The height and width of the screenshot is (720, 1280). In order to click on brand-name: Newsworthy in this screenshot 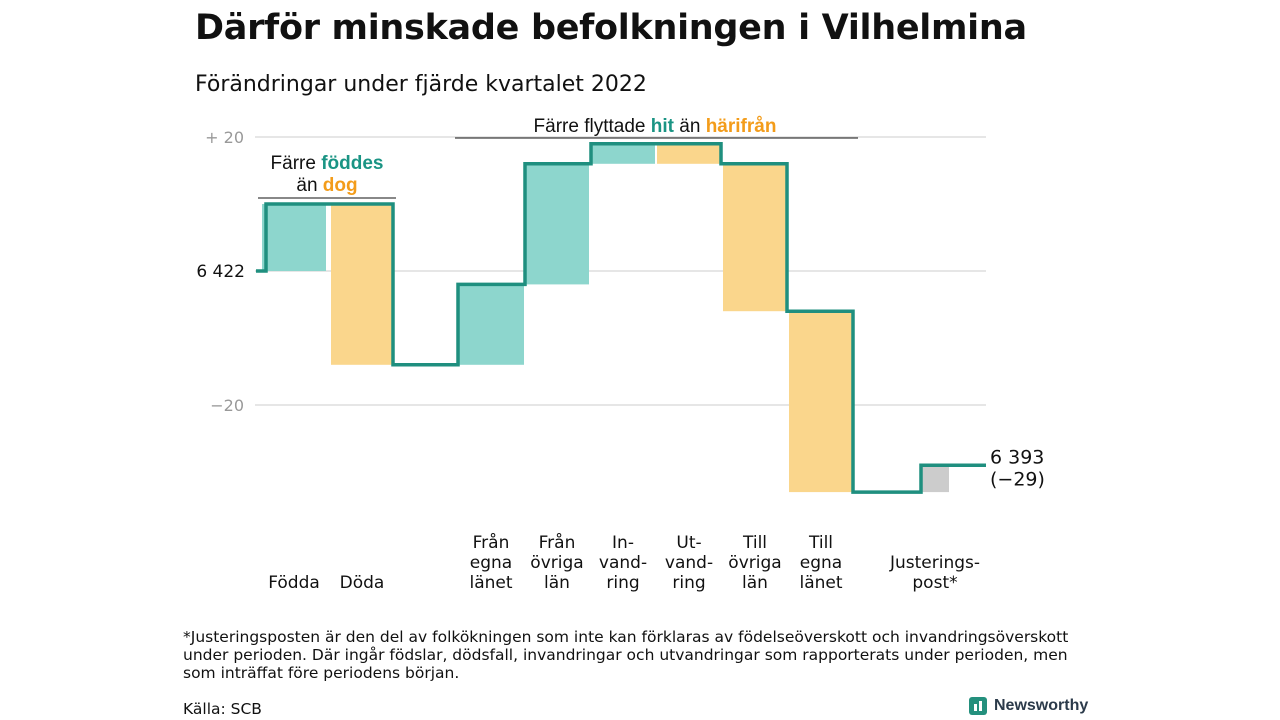, I will do `click(1041, 705)`.